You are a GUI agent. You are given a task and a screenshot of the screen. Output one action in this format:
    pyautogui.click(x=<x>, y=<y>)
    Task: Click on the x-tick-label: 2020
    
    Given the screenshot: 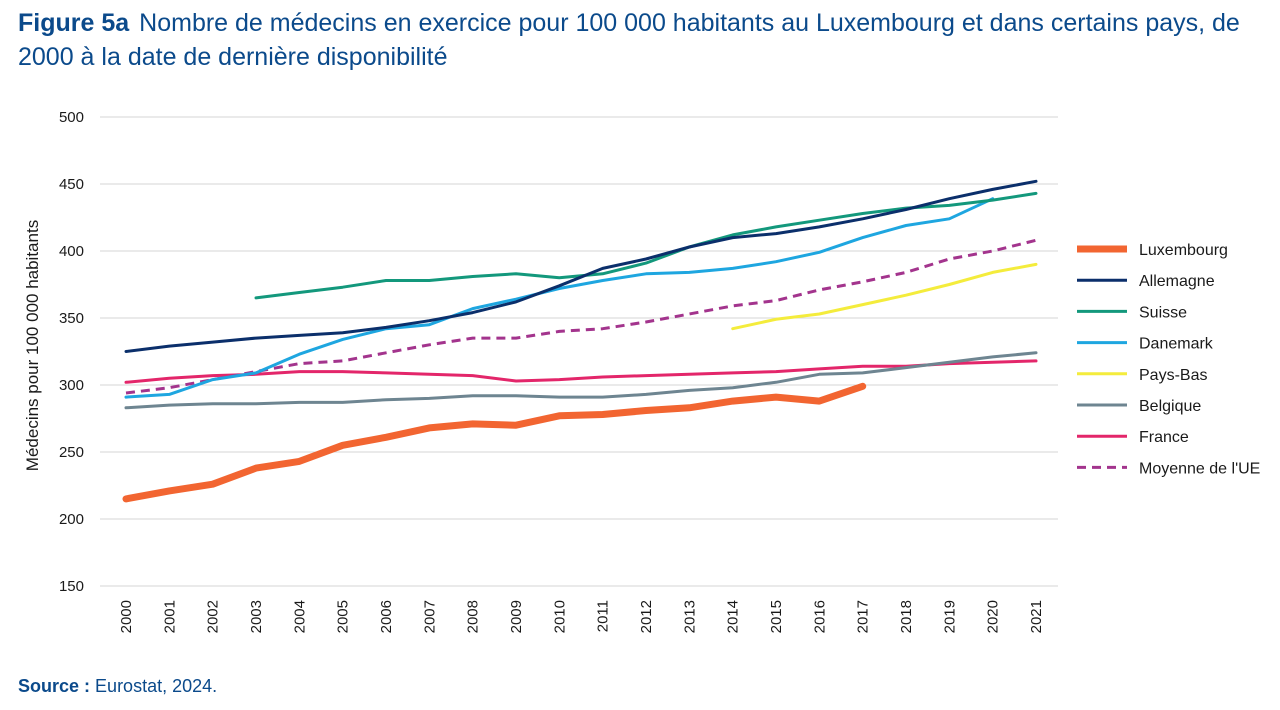 What is the action you would take?
    pyautogui.click(x=993, y=616)
    